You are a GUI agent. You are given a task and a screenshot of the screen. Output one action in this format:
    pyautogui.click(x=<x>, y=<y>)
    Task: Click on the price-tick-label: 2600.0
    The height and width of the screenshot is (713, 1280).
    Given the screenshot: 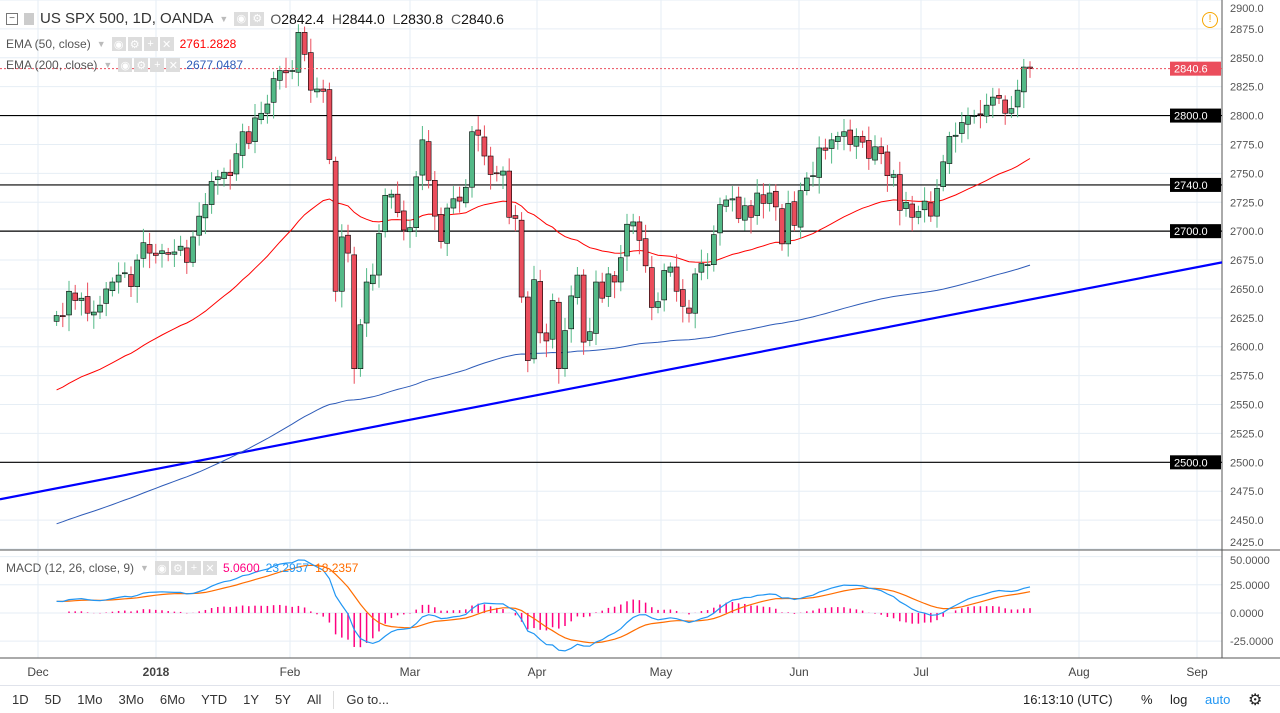 What is the action you would take?
    pyautogui.click(x=1247, y=348)
    